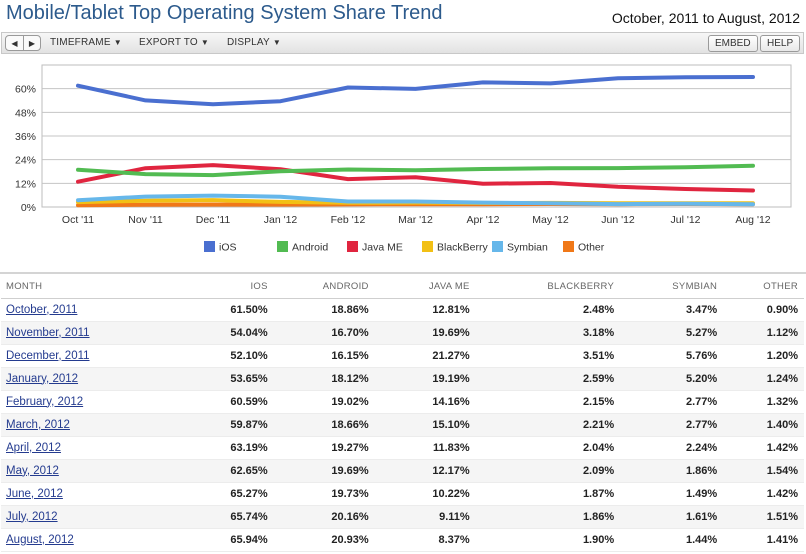  I want to click on value-cell: 16.15%, so click(324, 356).